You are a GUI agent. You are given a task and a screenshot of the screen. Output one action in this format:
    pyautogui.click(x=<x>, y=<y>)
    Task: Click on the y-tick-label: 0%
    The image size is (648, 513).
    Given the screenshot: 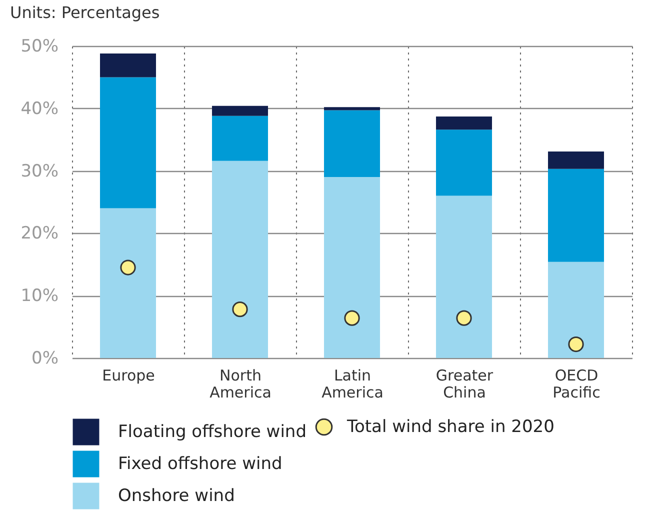 What is the action you would take?
    pyautogui.click(x=45, y=358)
    